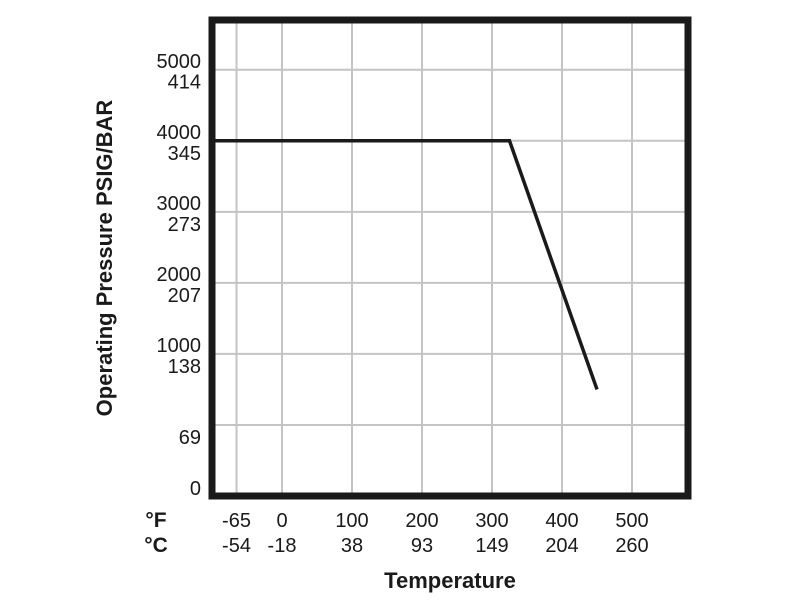  What do you see at coordinates (491, 546) in the screenshot?
I see `x-tick-label-c: 149` at bounding box center [491, 546].